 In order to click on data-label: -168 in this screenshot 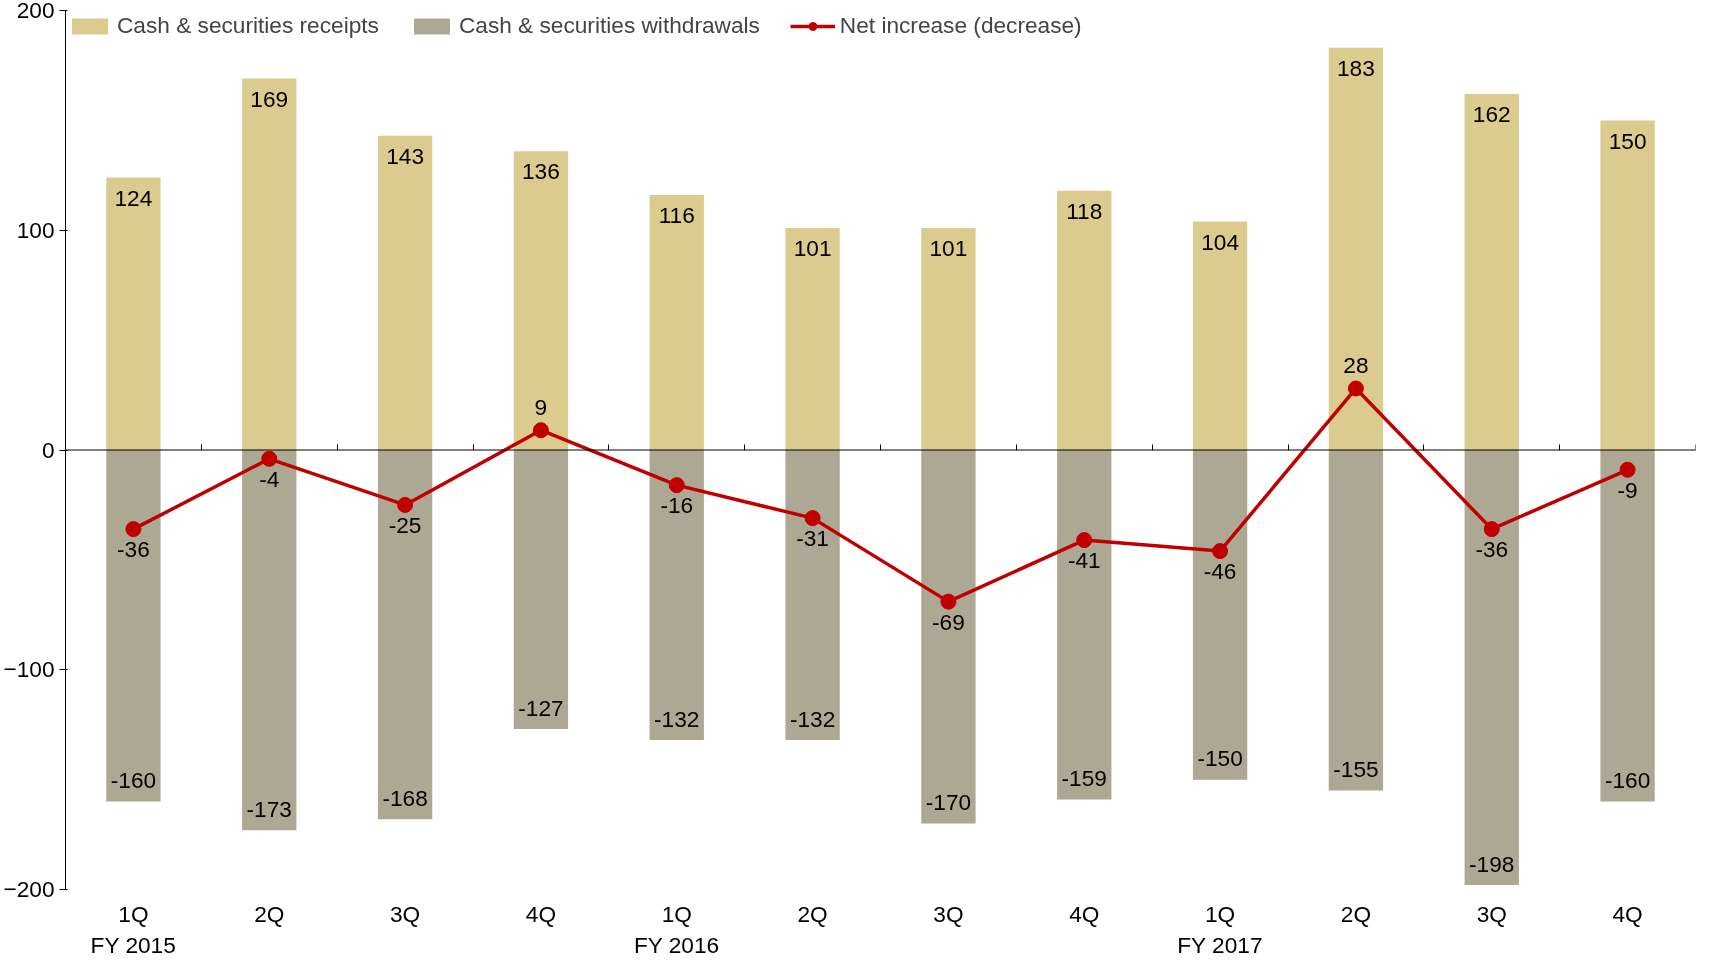, I will do `click(405, 797)`.